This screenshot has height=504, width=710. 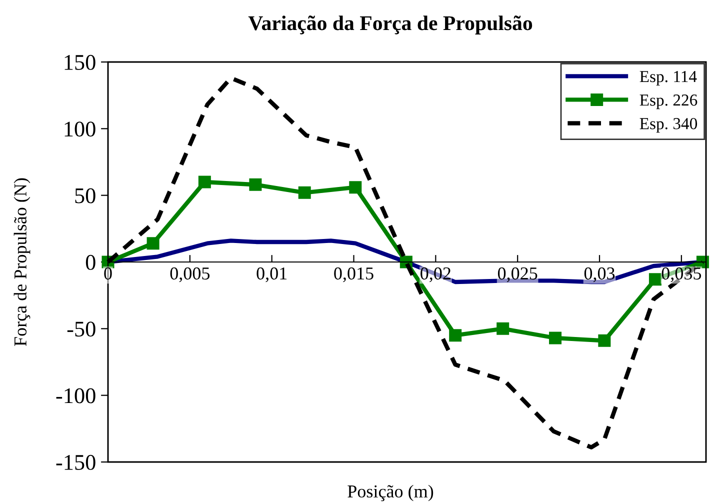 What do you see at coordinates (435, 274) in the screenshot?
I see `x-tick-label: 0,02` at bounding box center [435, 274].